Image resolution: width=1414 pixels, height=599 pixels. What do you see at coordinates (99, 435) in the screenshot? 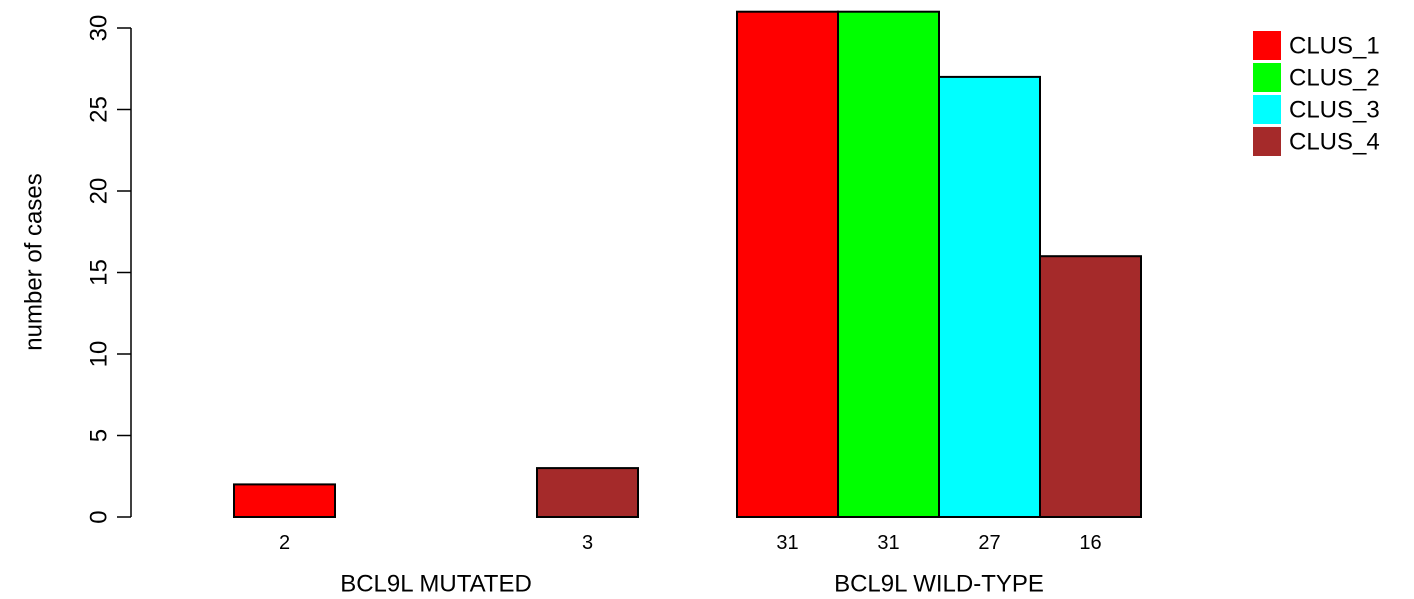
I see `y-tick-label: 5` at bounding box center [99, 435].